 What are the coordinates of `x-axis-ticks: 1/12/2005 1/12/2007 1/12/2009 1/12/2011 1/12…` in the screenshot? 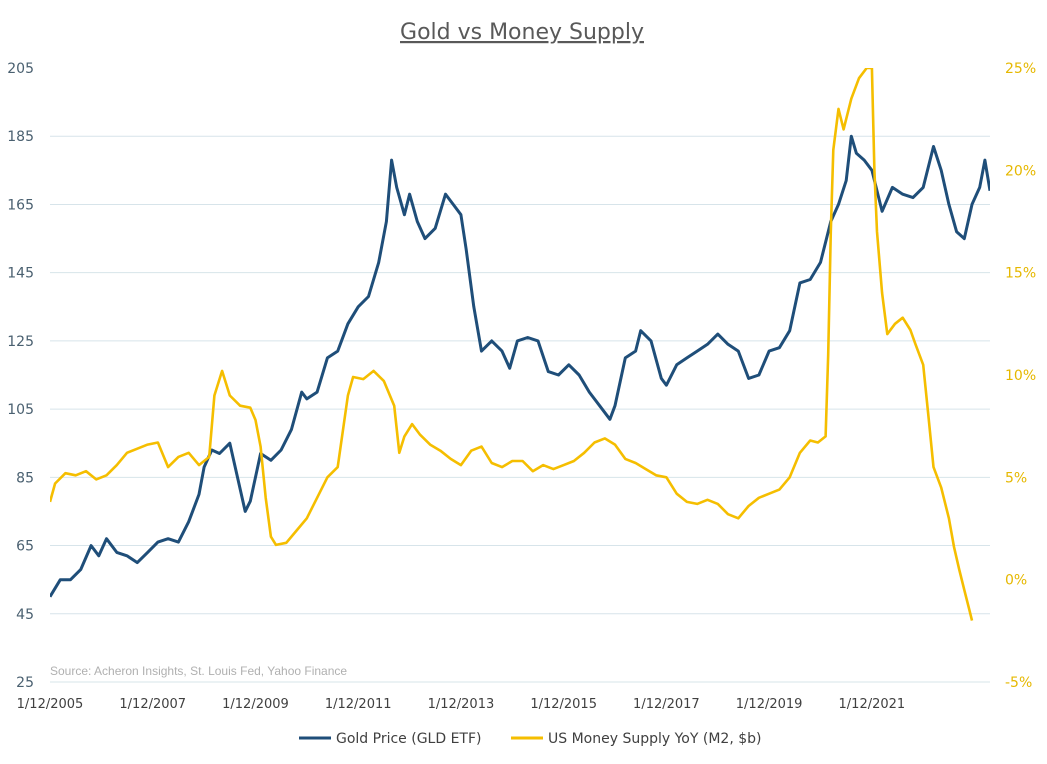 It's located at (461, 704).